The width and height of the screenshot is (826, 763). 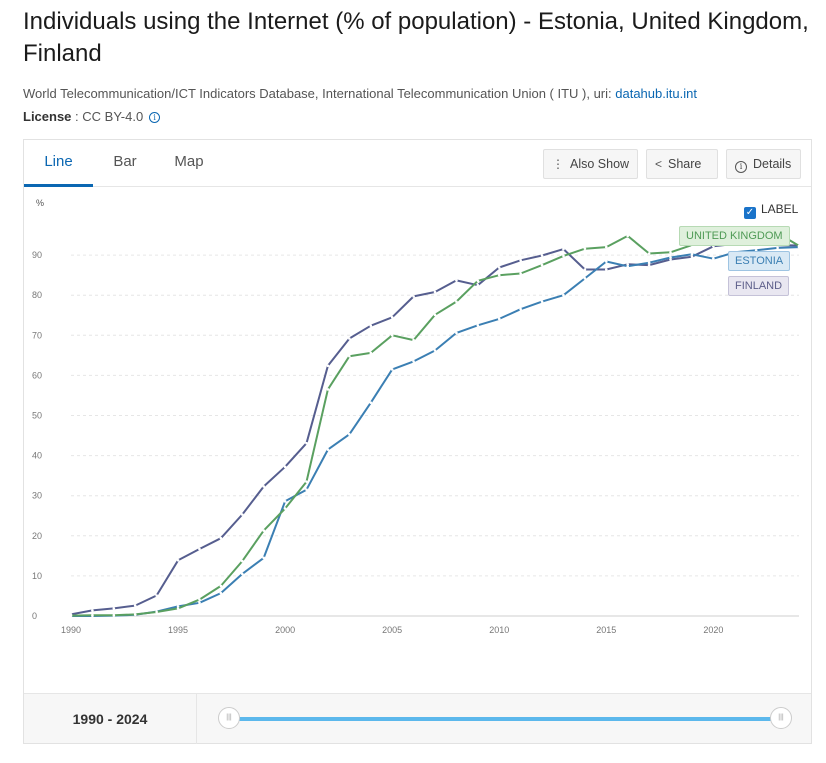 I want to click on y-tick-label: 60, so click(x=37, y=375).